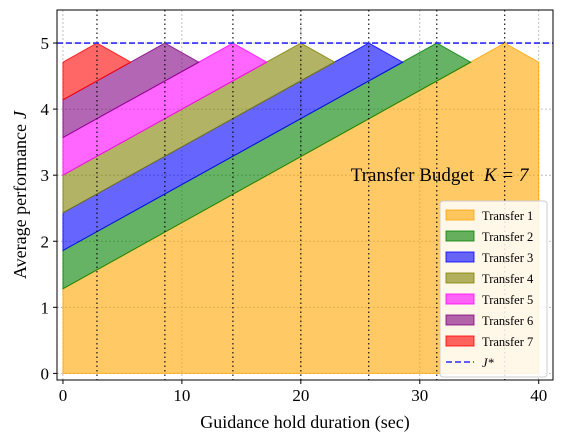  What do you see at coordinates (20, 201) in the screenshot?
I see `y-axis-label-text: Average performance` at bounding box center [20, 201].